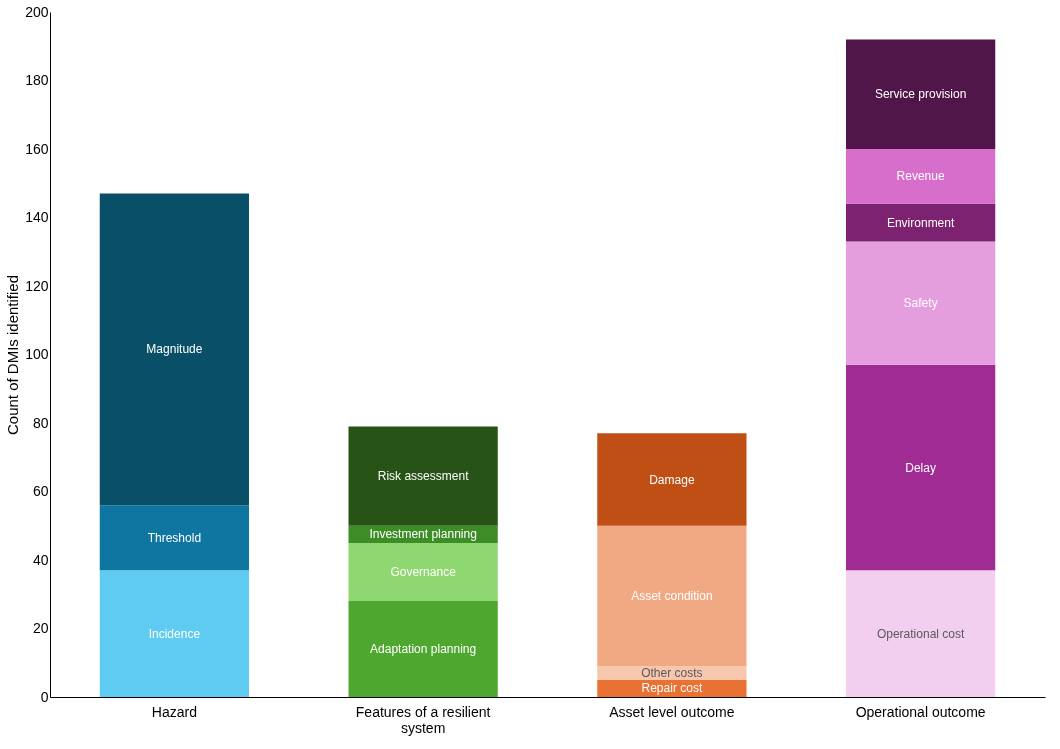 The height and width of the screenshot is (749, 1060). I want to click on series-label: Delay, so click(920, 467).